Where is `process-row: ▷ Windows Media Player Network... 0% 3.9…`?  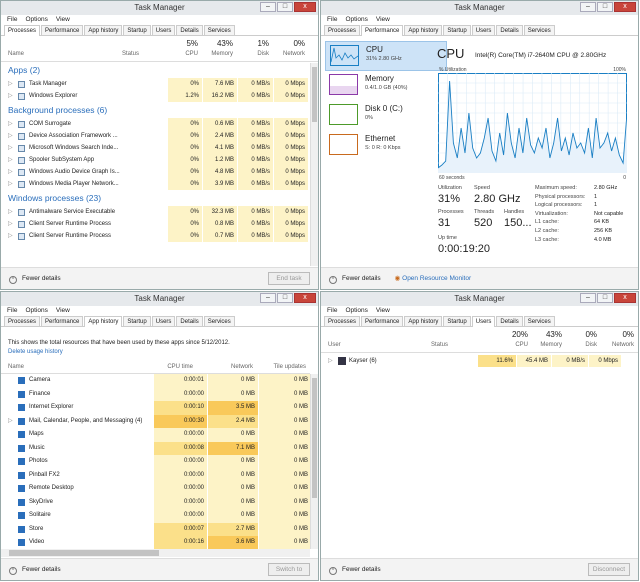
process-row: ▷ Windows Media Player Network... 0% 3.9… is located at coordinates (159, 184).